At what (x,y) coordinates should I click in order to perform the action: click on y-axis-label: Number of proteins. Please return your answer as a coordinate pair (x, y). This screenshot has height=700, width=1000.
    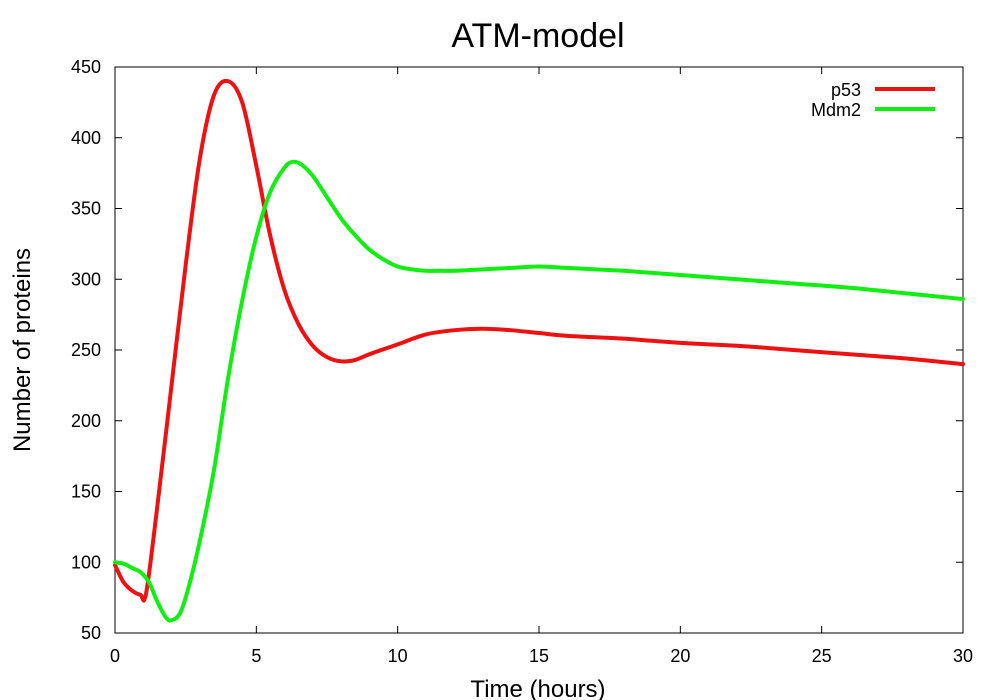
    Looking at the image, I should click on (22, 350).